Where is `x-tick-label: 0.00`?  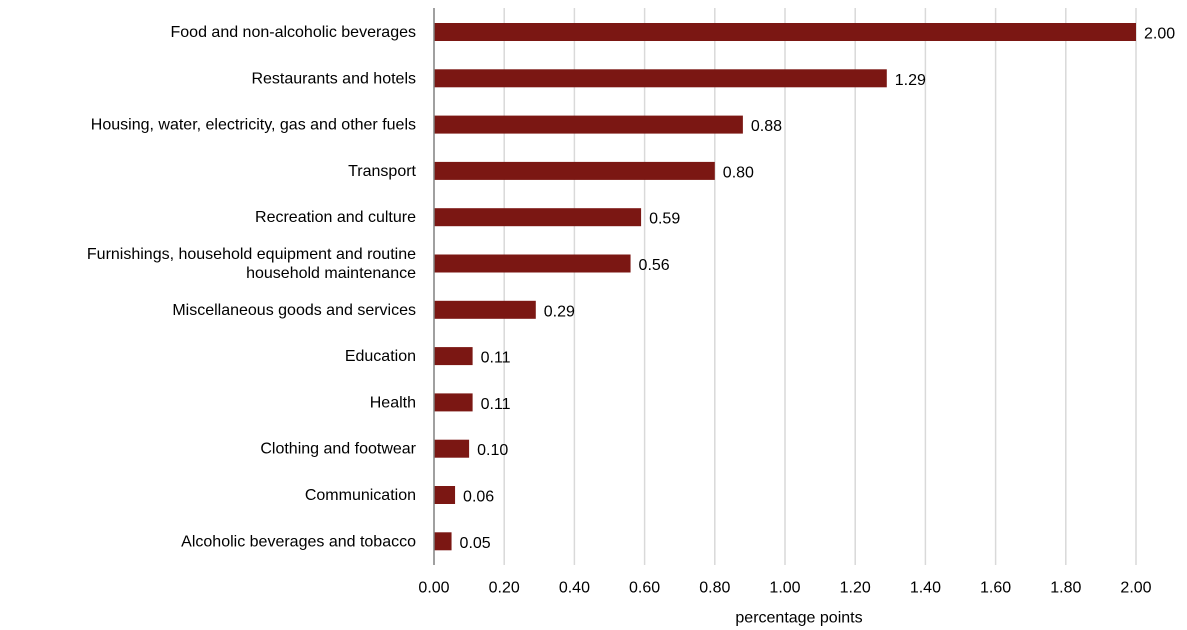
x-tick-label: 0.00 is located at coordinates (433, 588).